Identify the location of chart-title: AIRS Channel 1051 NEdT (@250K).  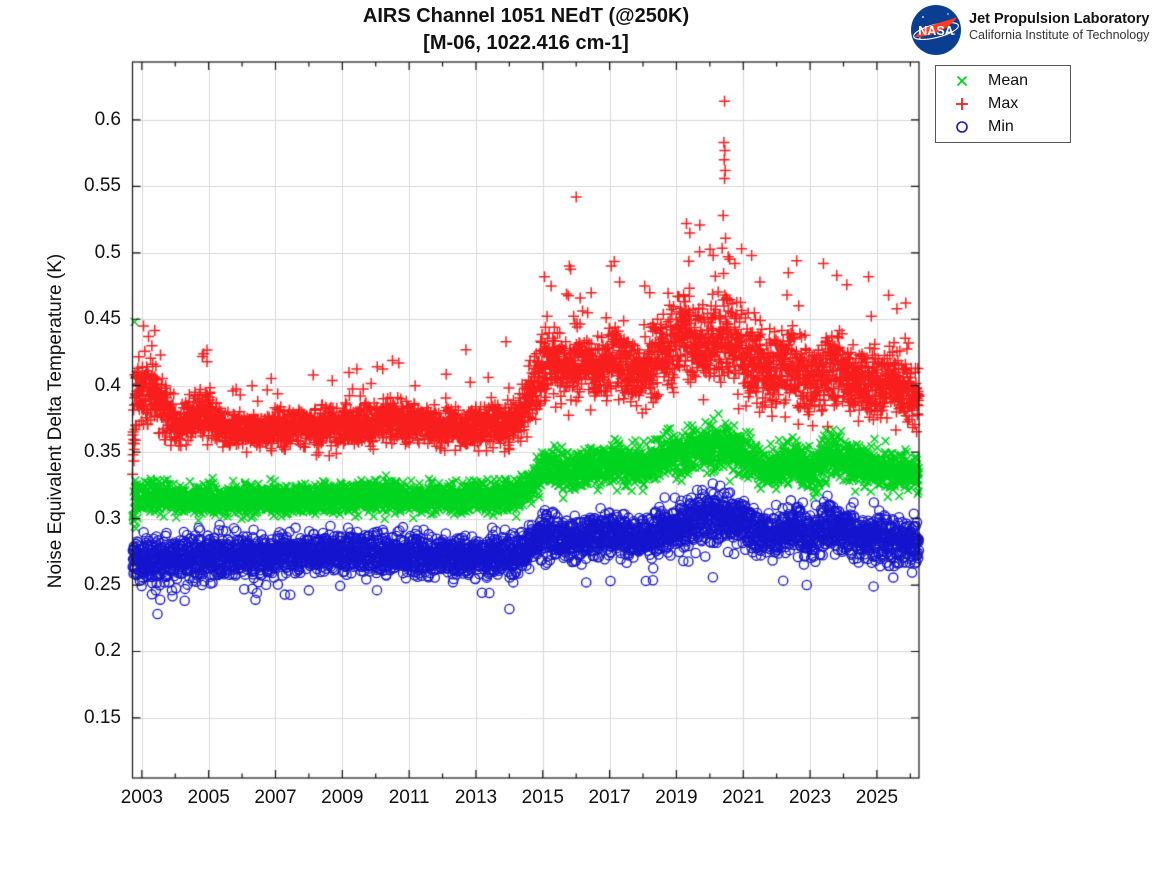
(526, 16).